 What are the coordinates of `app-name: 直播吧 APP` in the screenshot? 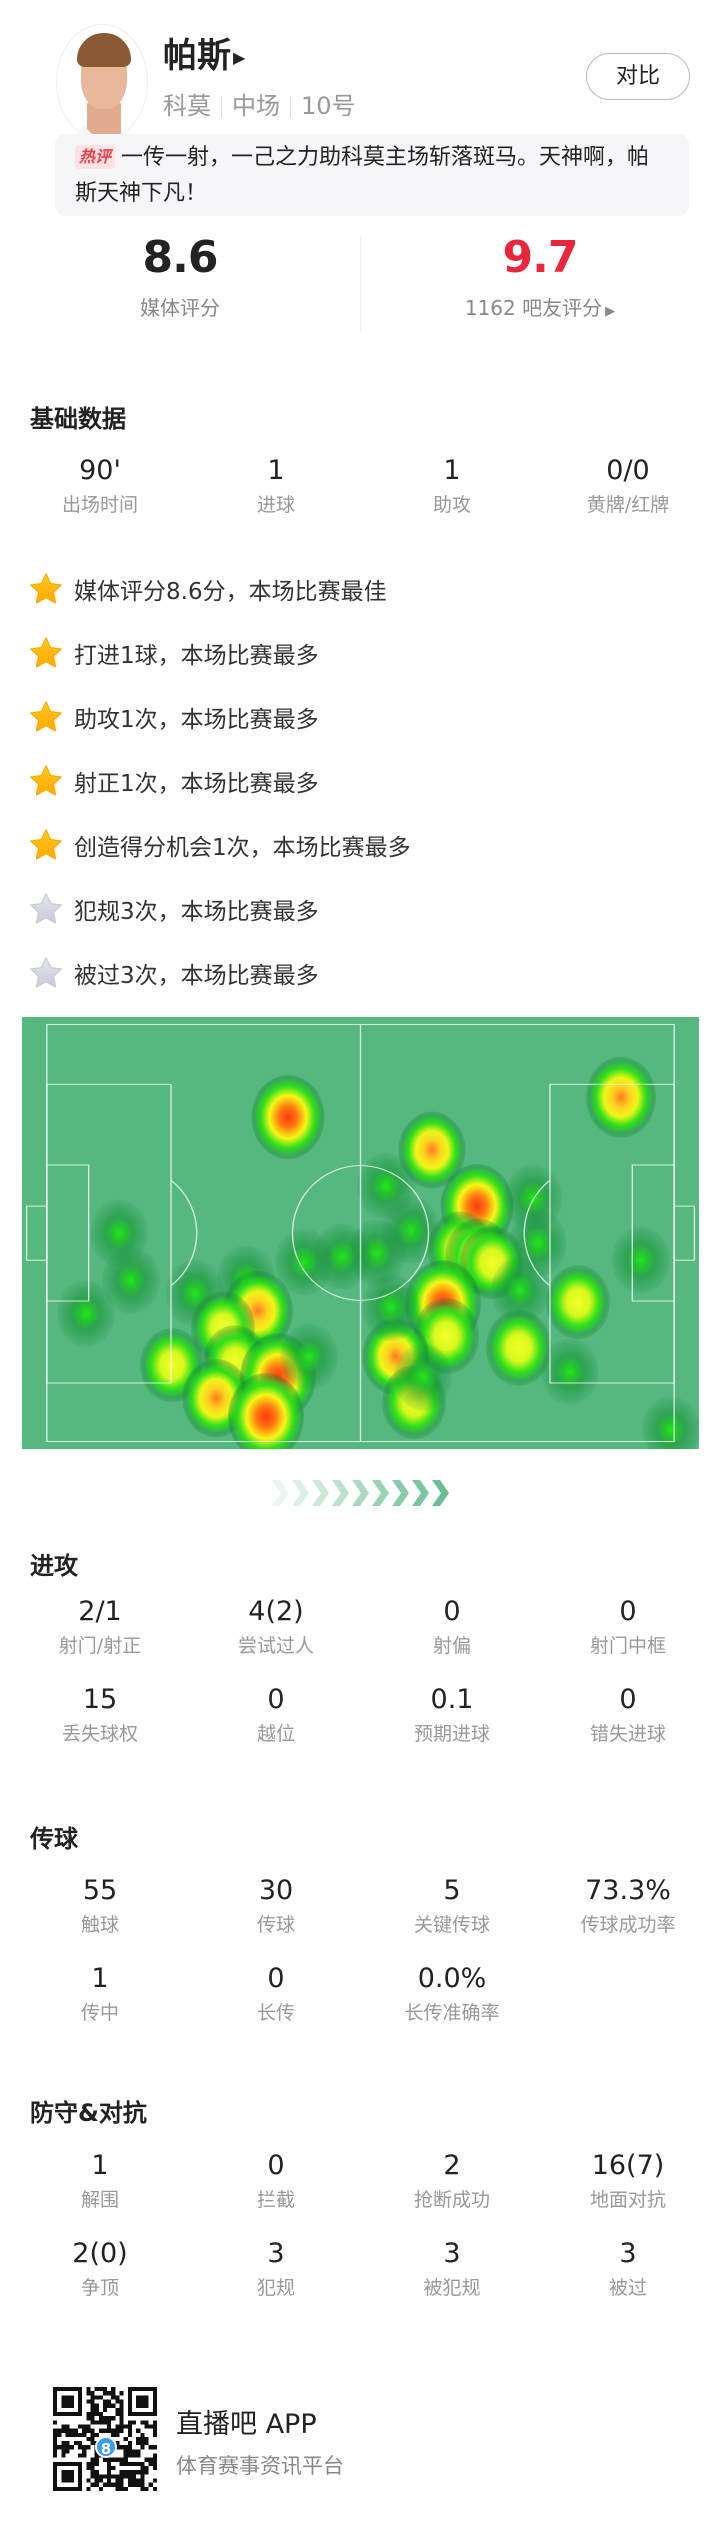 It's located at (246, 2424).